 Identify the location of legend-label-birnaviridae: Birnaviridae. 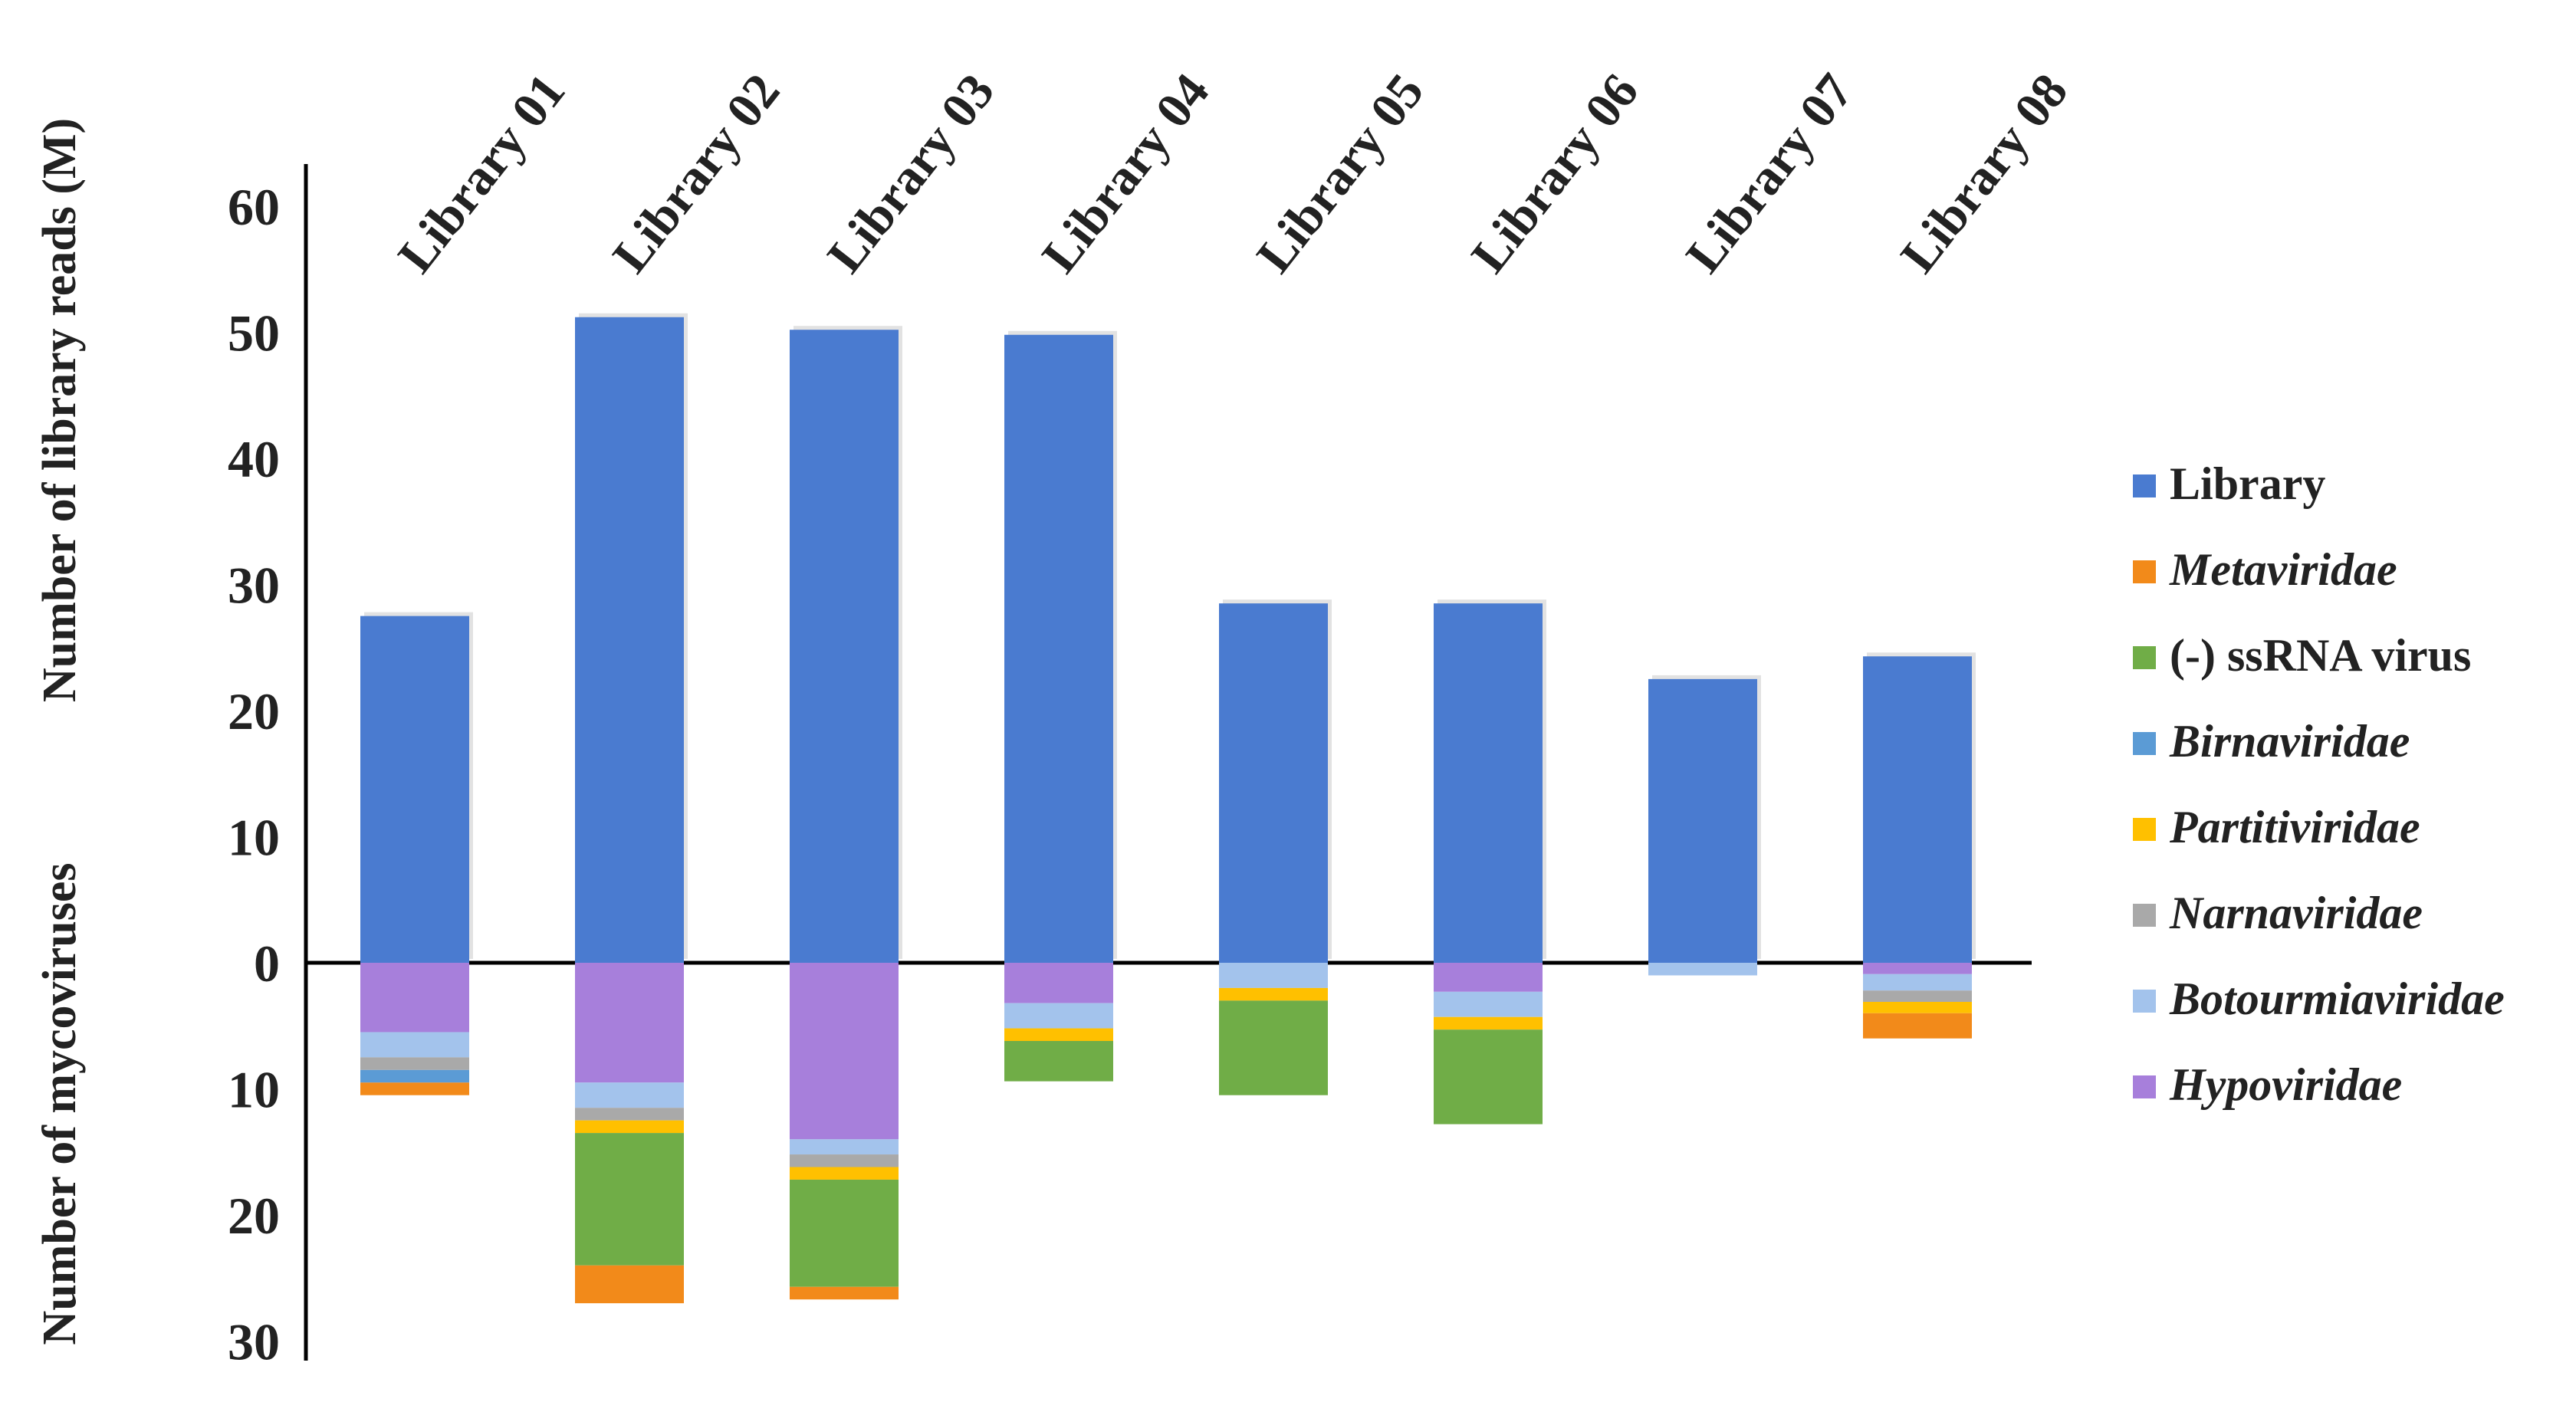
(2289, 742).